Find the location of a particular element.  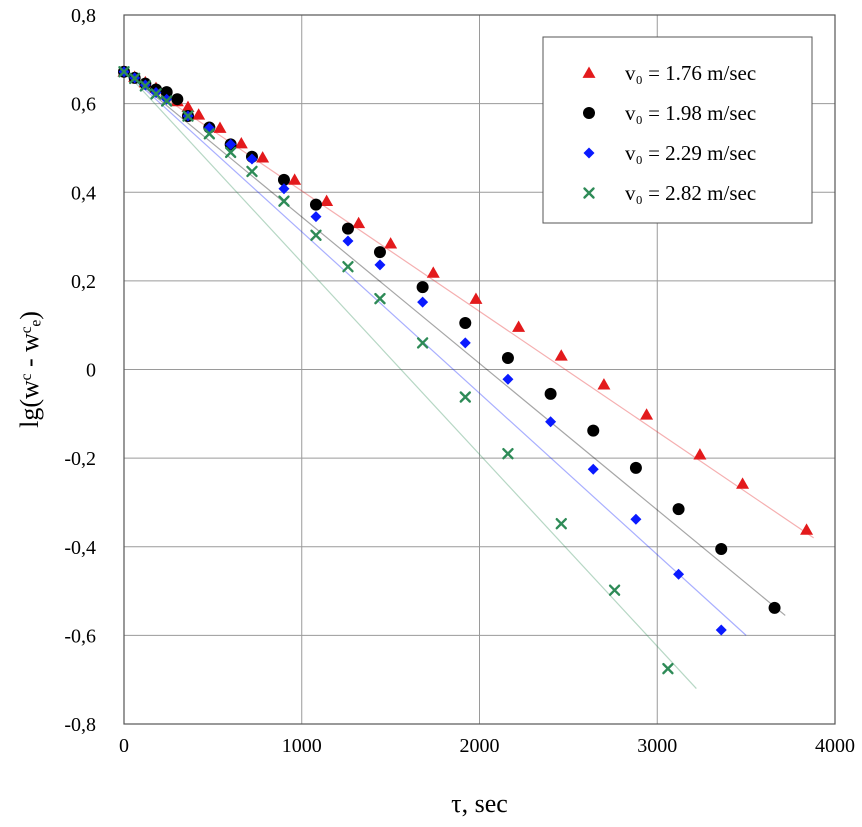

x-axis-title: τ, sec is located at coordinates (479, 803).